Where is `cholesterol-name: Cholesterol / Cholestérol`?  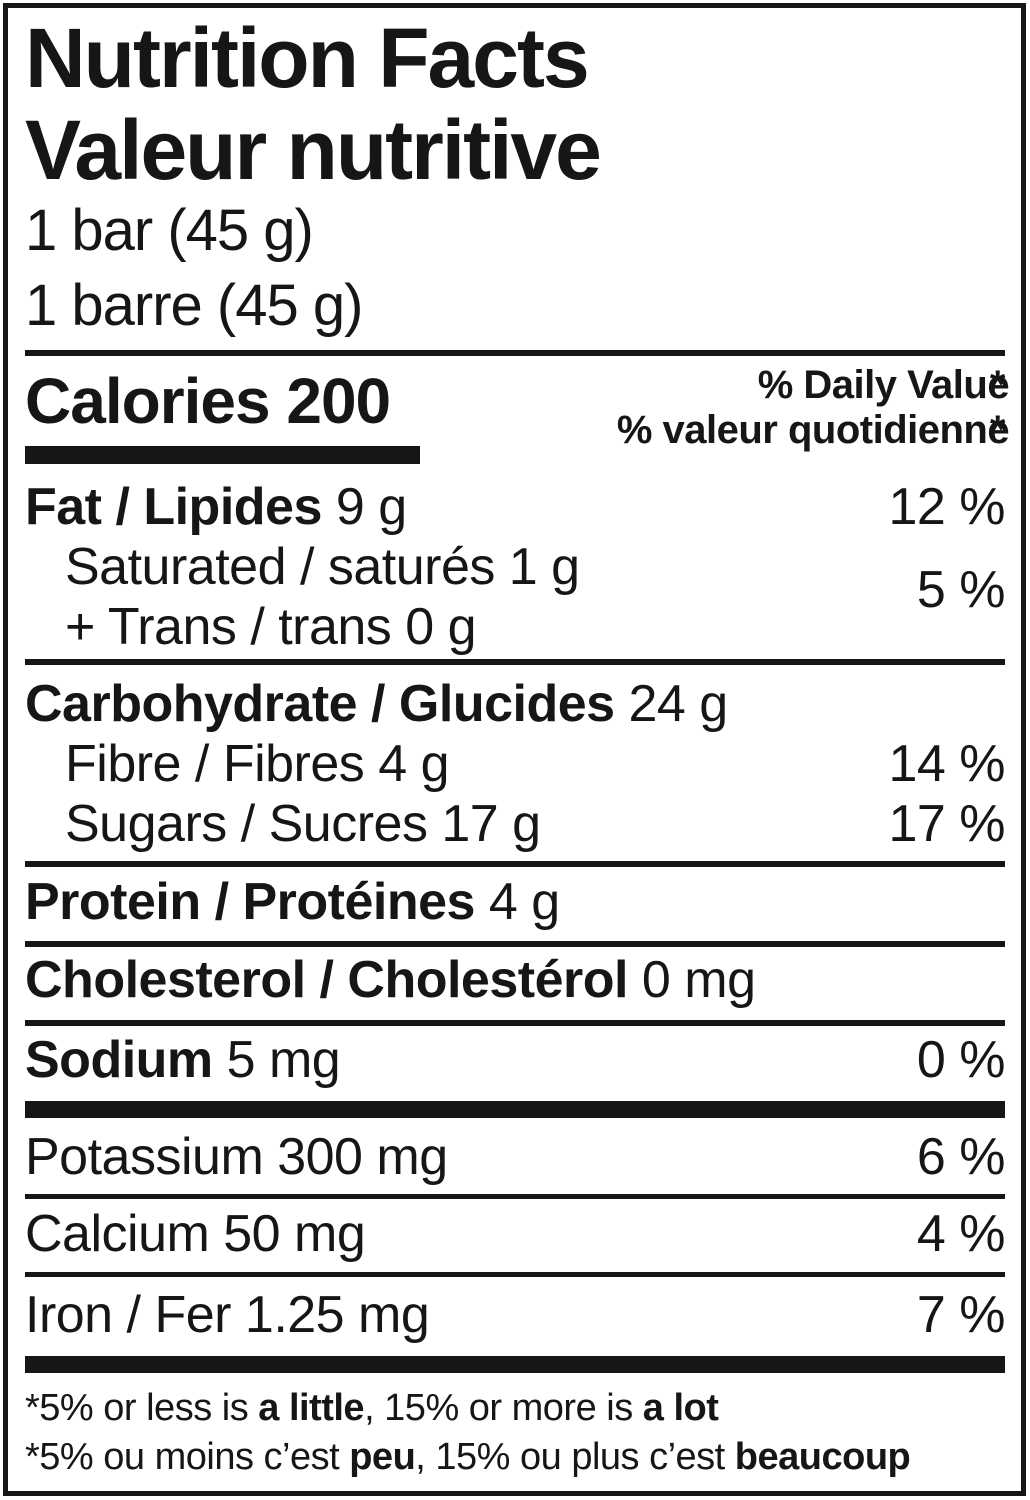 cholesterol-name: Cholesterol / Cholestérol is located at coordinates (326, 980).